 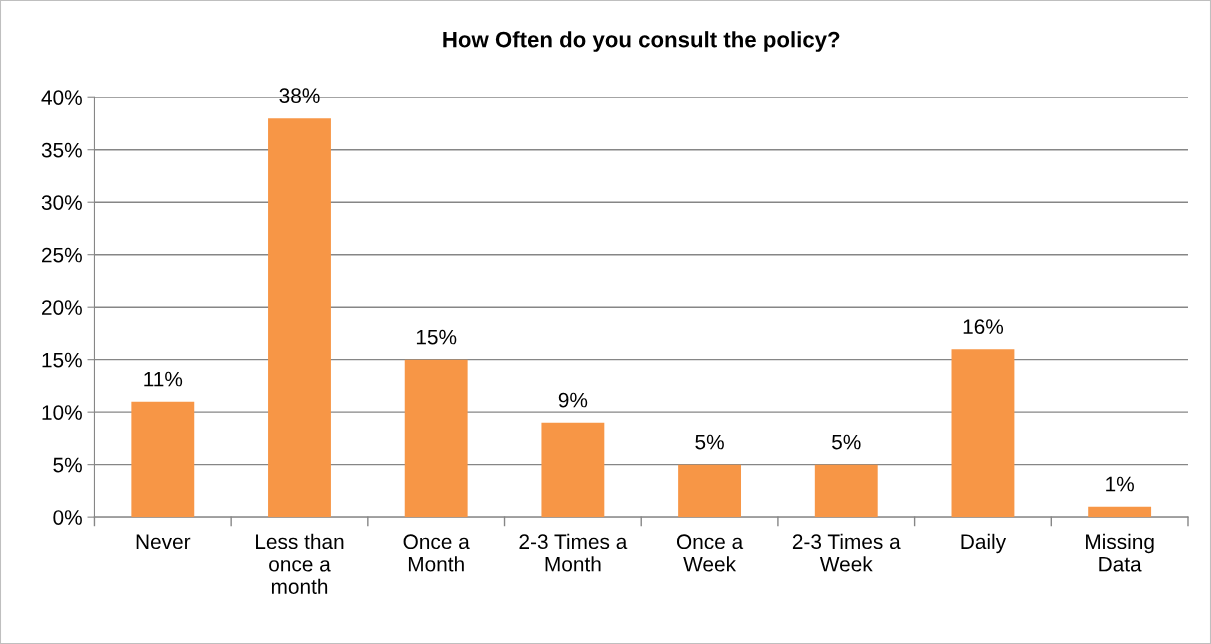 I want to click on y-tick-label: 30%, so click(x=61, y=202).